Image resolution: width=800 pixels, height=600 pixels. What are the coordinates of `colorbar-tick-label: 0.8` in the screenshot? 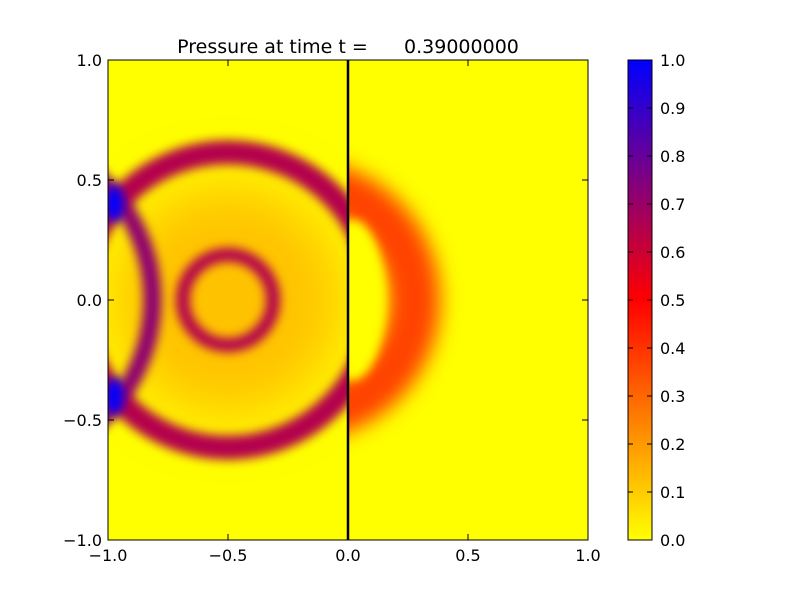 It's located at (672, 156).